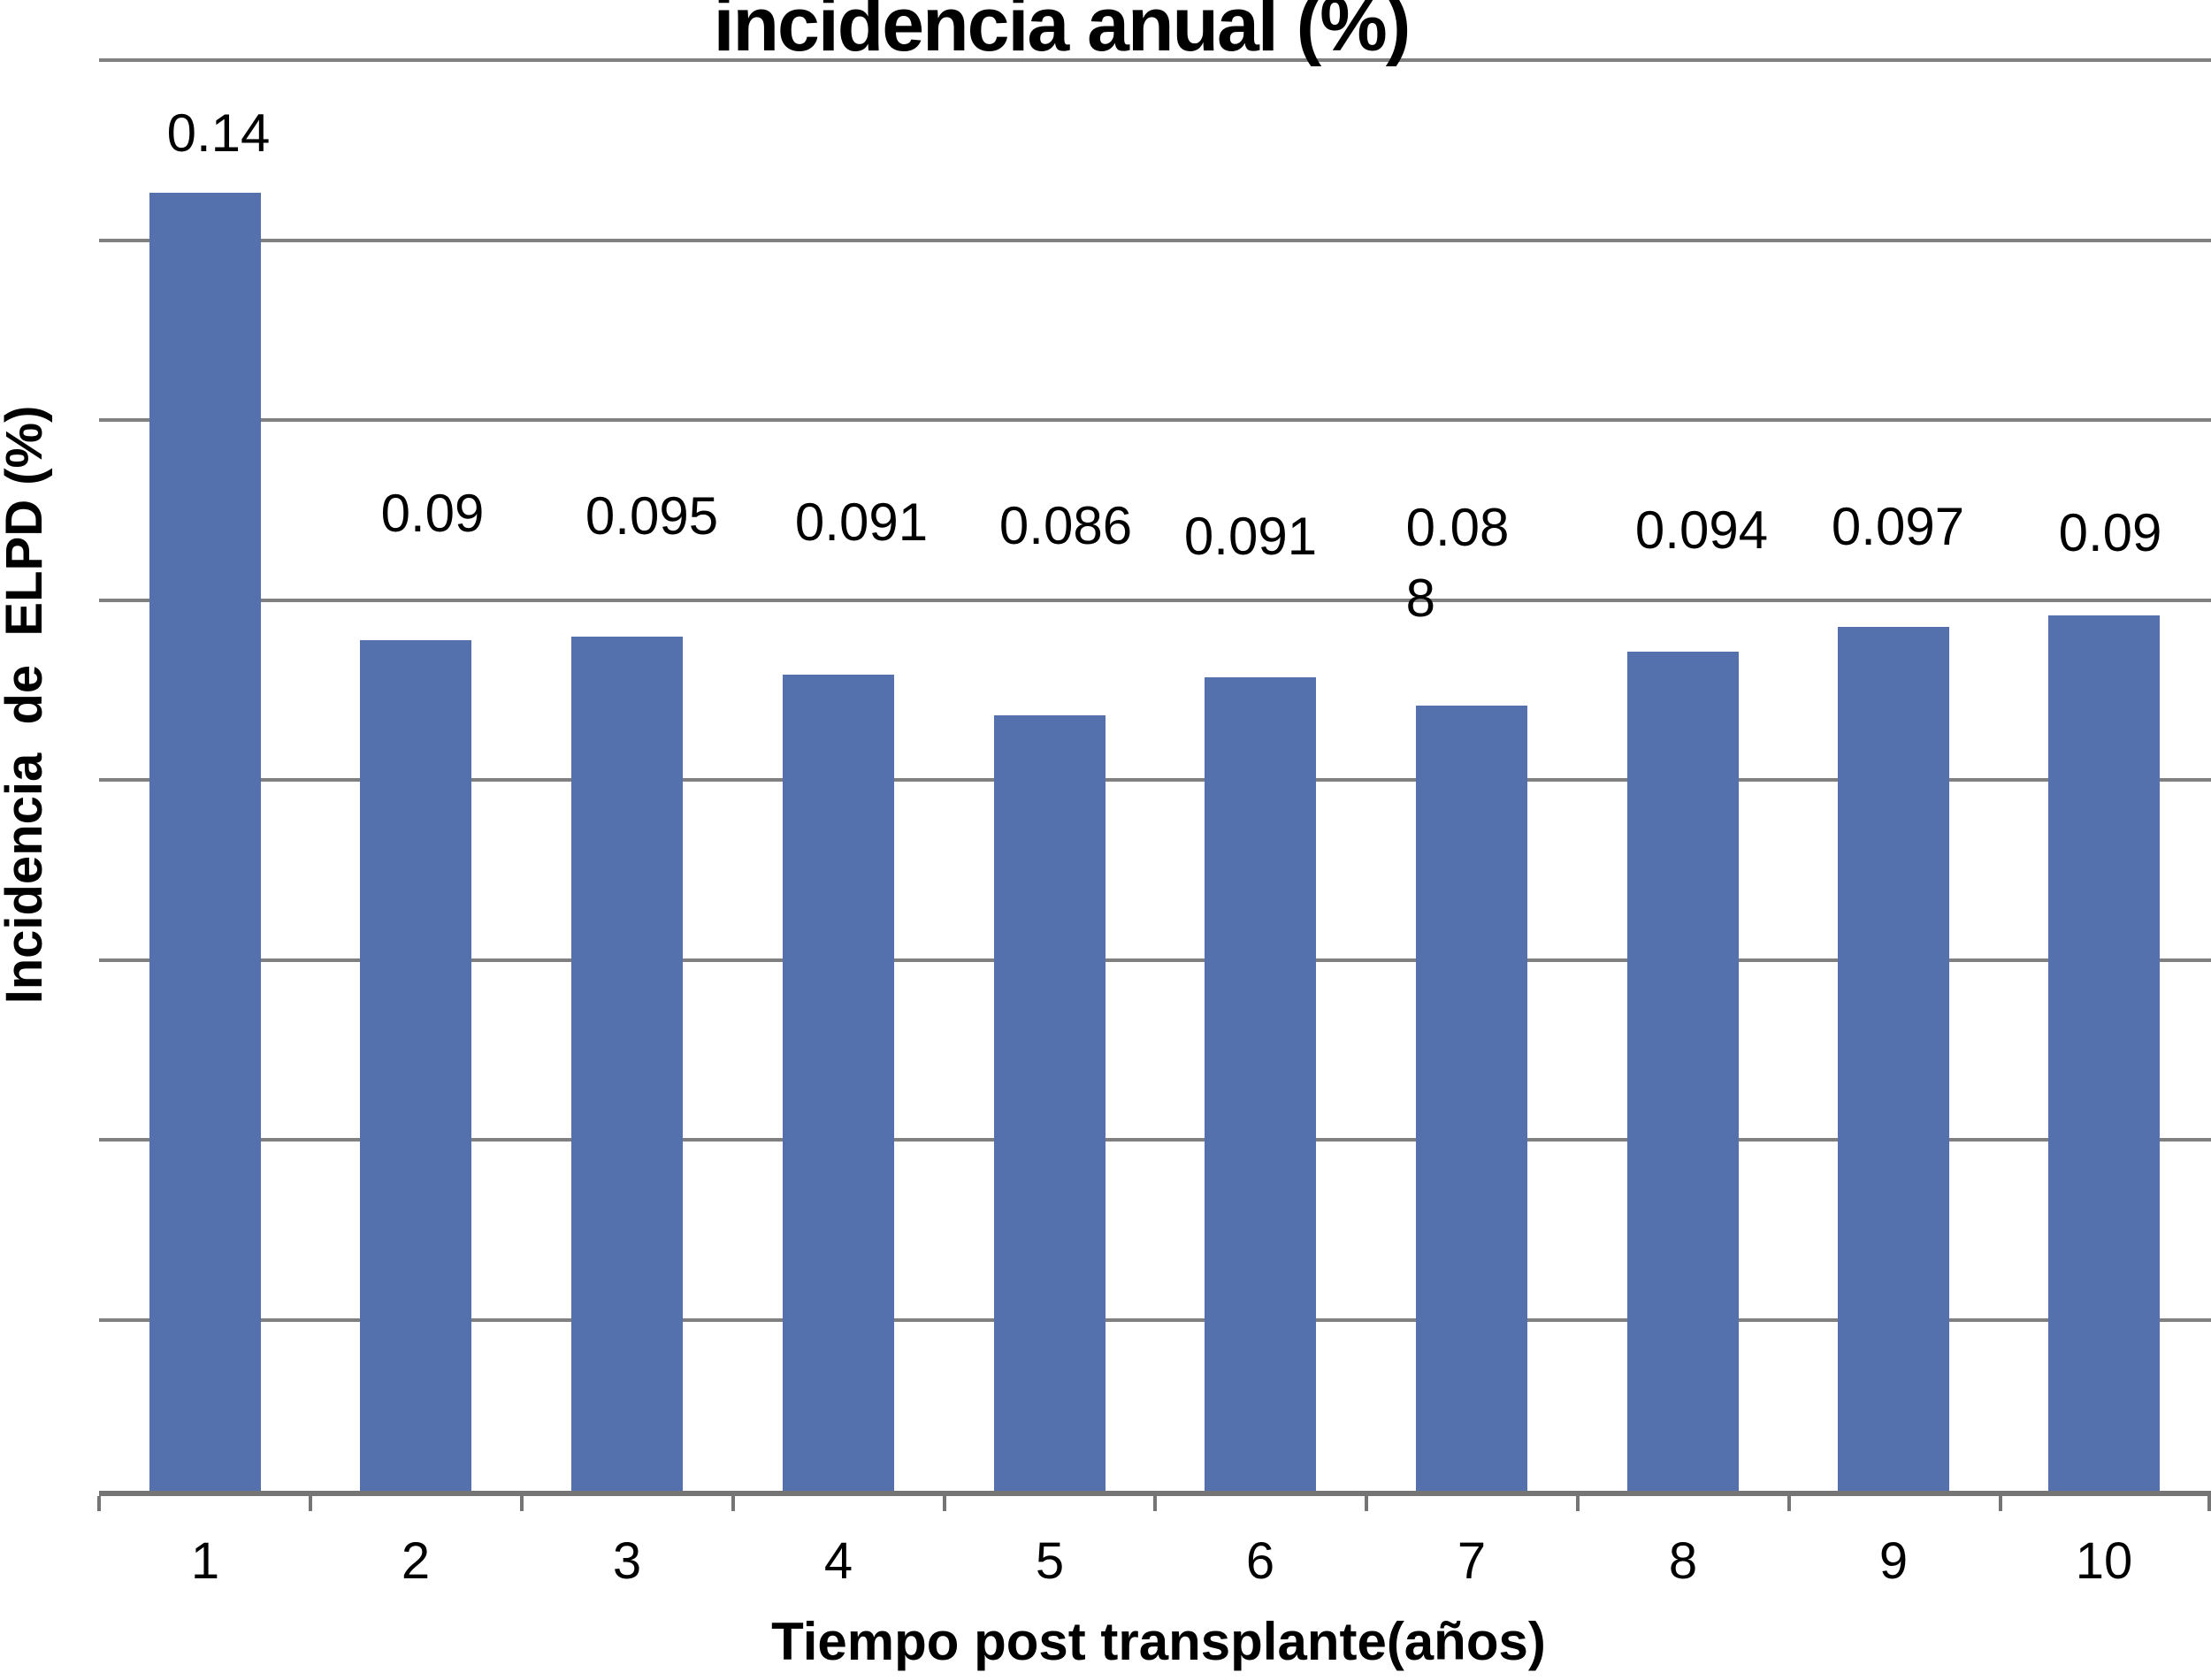 The width and height of the screenshot is (2211, 1680). I want to click on chart-title: incidencia anual (%), so click(1062, 33).